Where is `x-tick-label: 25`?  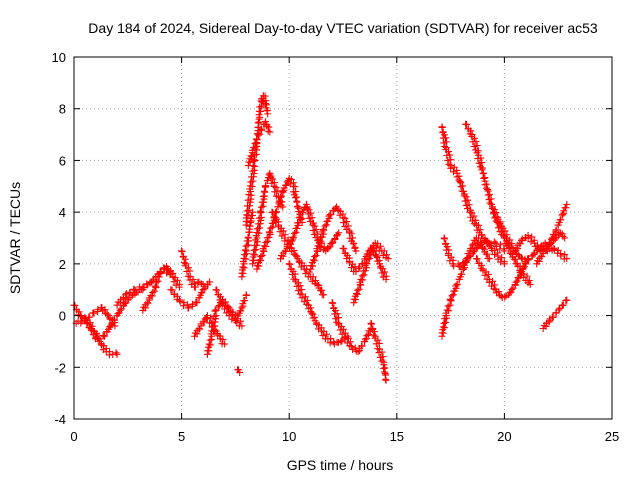 x-tick-label: 25 is located at coordinates (612, 436).